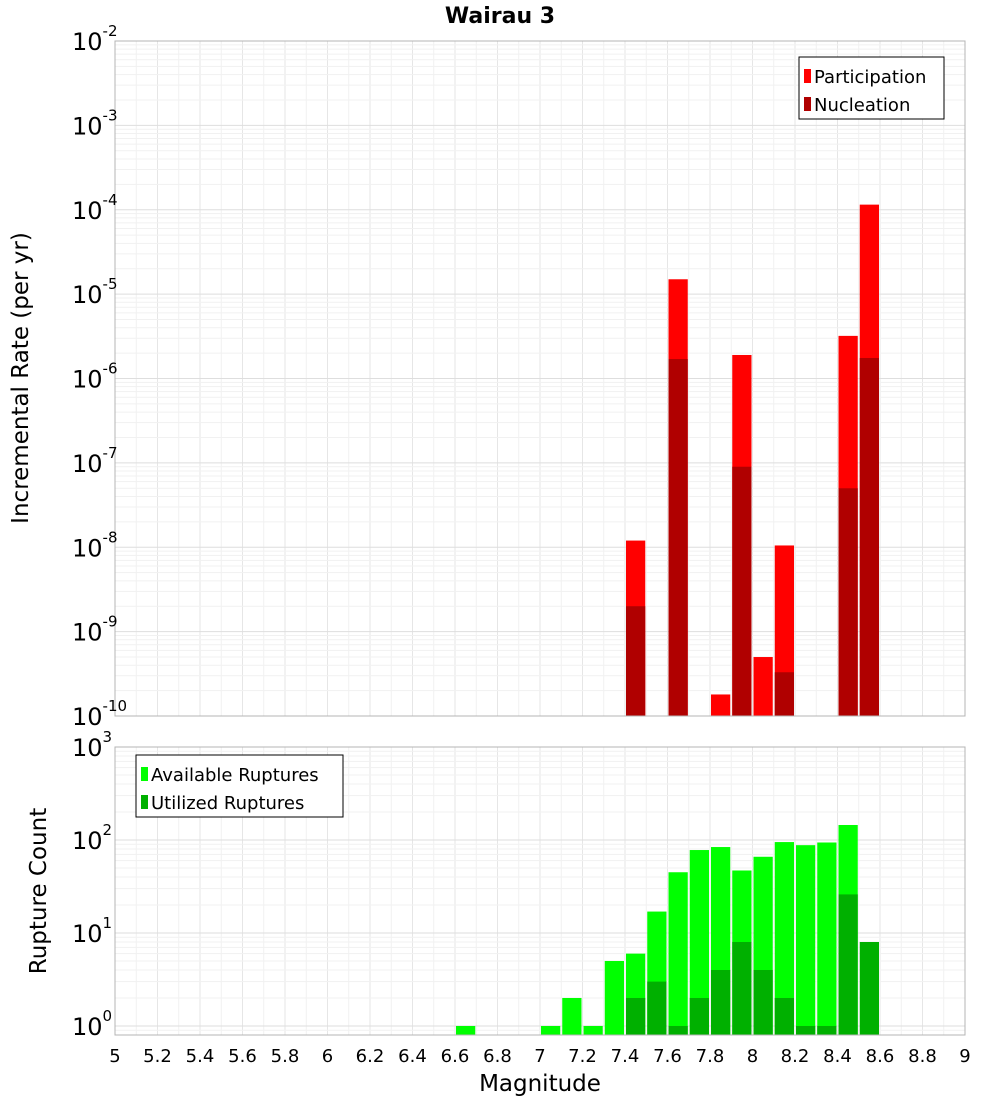 This screenshot has width=1000, height=1100. What do you see at coordinates (95, 292) in the screenshot?
I see `top-y-tick-label: 10⁻⁵` at bounding box center [95, 292].